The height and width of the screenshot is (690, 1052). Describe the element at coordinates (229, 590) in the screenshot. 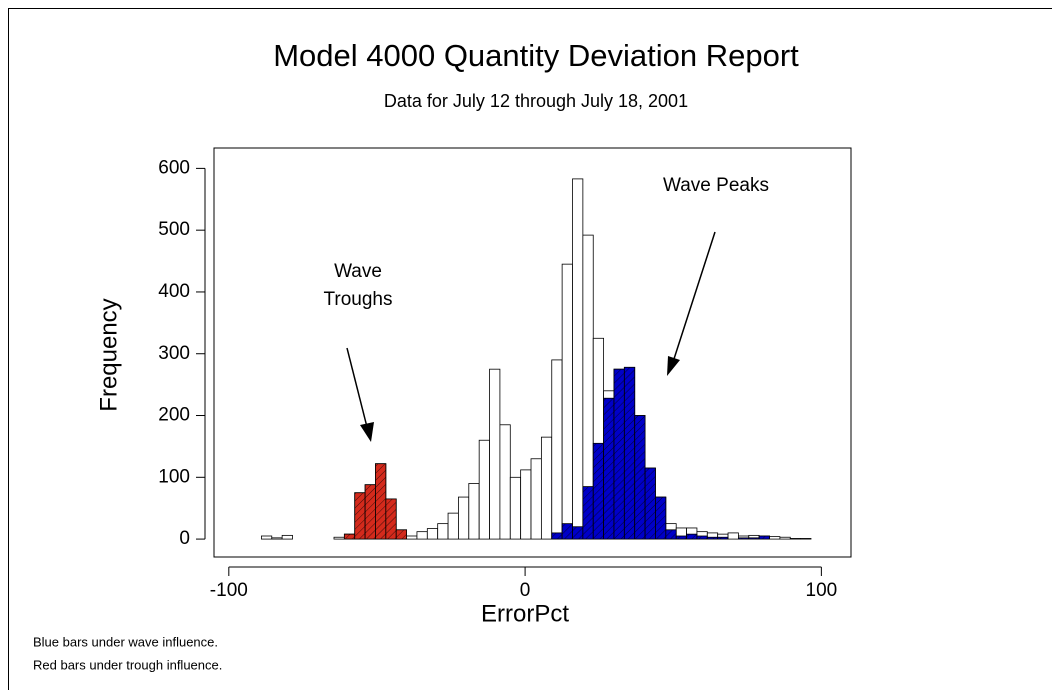

I see `x-tick-label: -100` at that location.